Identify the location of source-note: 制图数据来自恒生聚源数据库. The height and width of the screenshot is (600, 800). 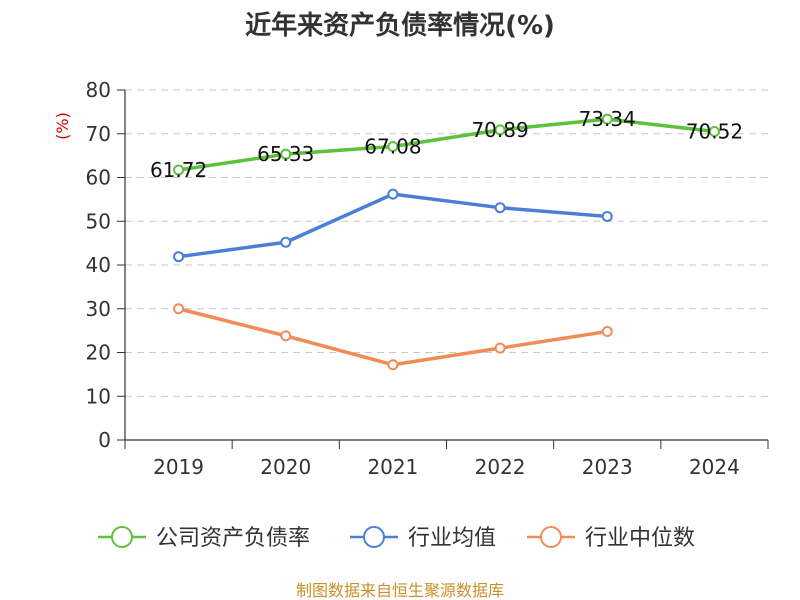
(400, 590).